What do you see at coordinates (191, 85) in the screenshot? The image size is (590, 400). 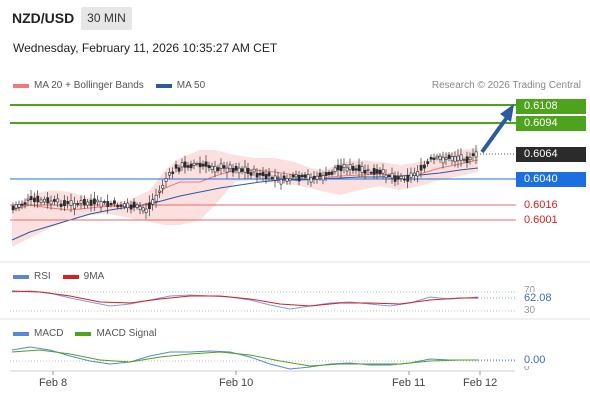 I see `legend-ma50-label: MA 50` at bounding box center [191, 85].